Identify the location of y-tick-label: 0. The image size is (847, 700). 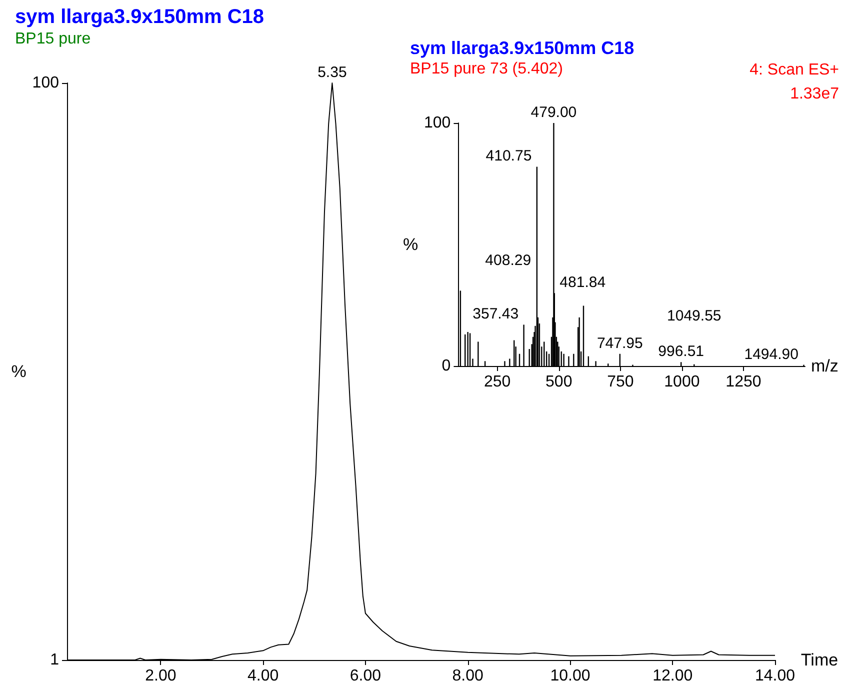
(446, 366).